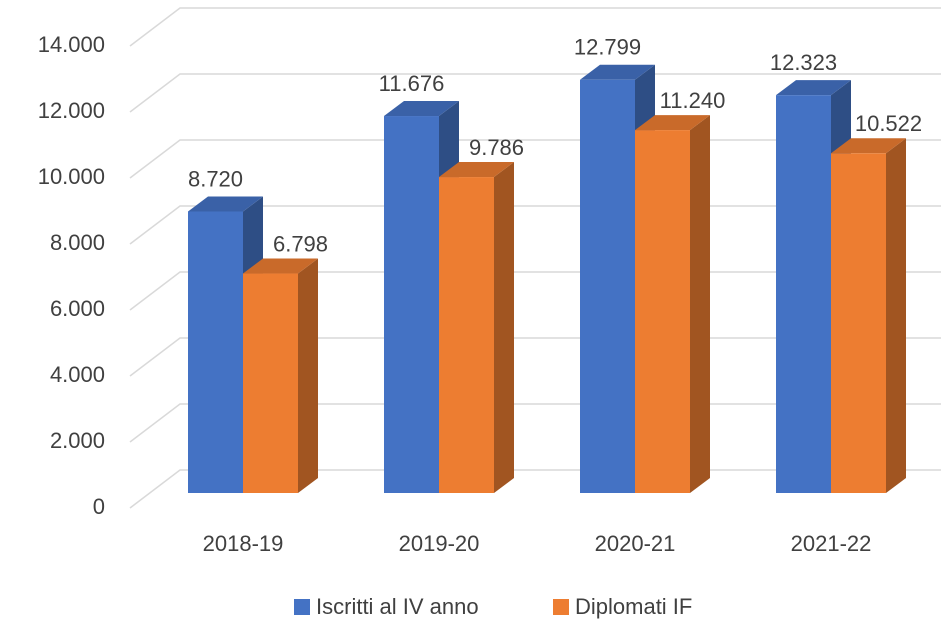 Image resolution: width=941 pixels, height=619 pixels. What do you see at coordinates (77, 308) in the screenshot?
I see `y-tick-label: 6.000` at bounding box center [77, 308].